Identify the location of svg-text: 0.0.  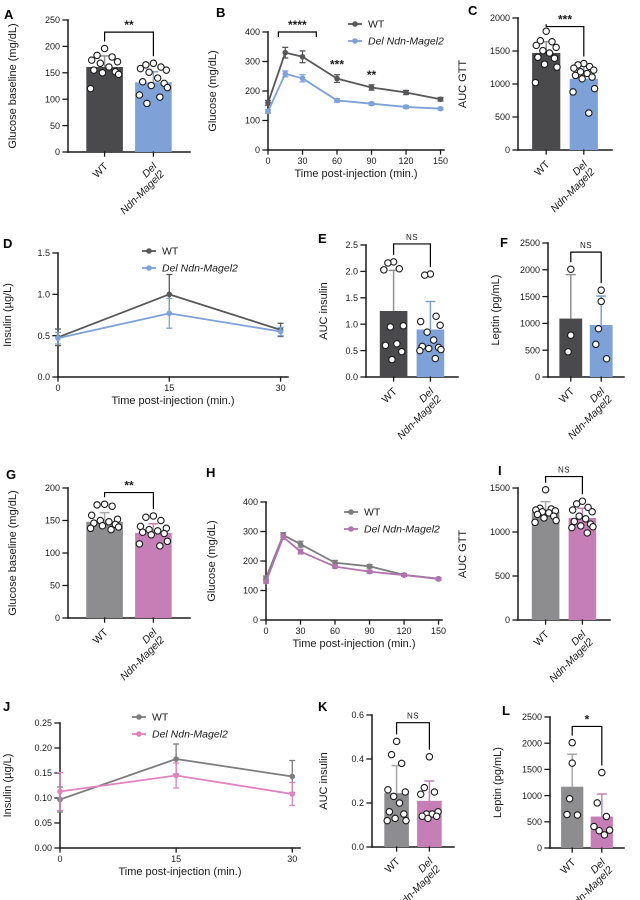
(43, 377).